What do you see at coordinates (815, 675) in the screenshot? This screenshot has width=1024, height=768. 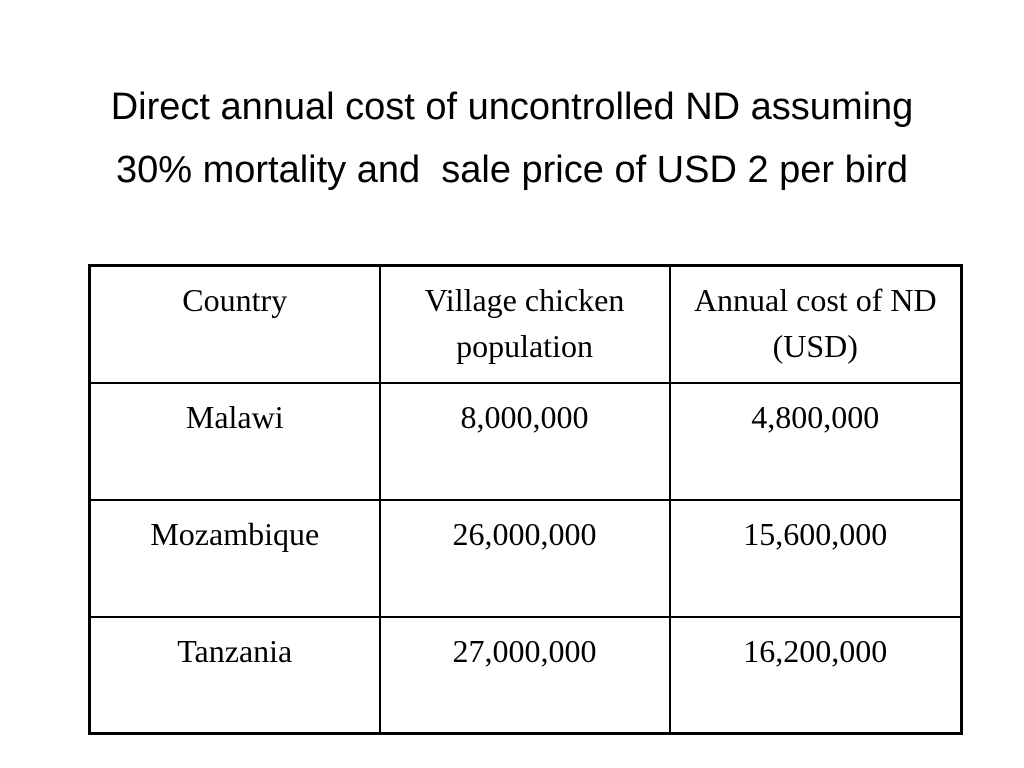 I see `cell-annual-cost: 16,200,000` at bounding box center [815, 675].